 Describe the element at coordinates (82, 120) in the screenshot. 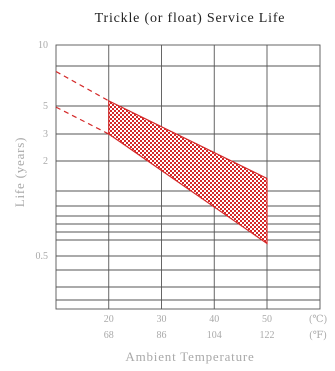

I see `lower-extrapolation-line` at that location.